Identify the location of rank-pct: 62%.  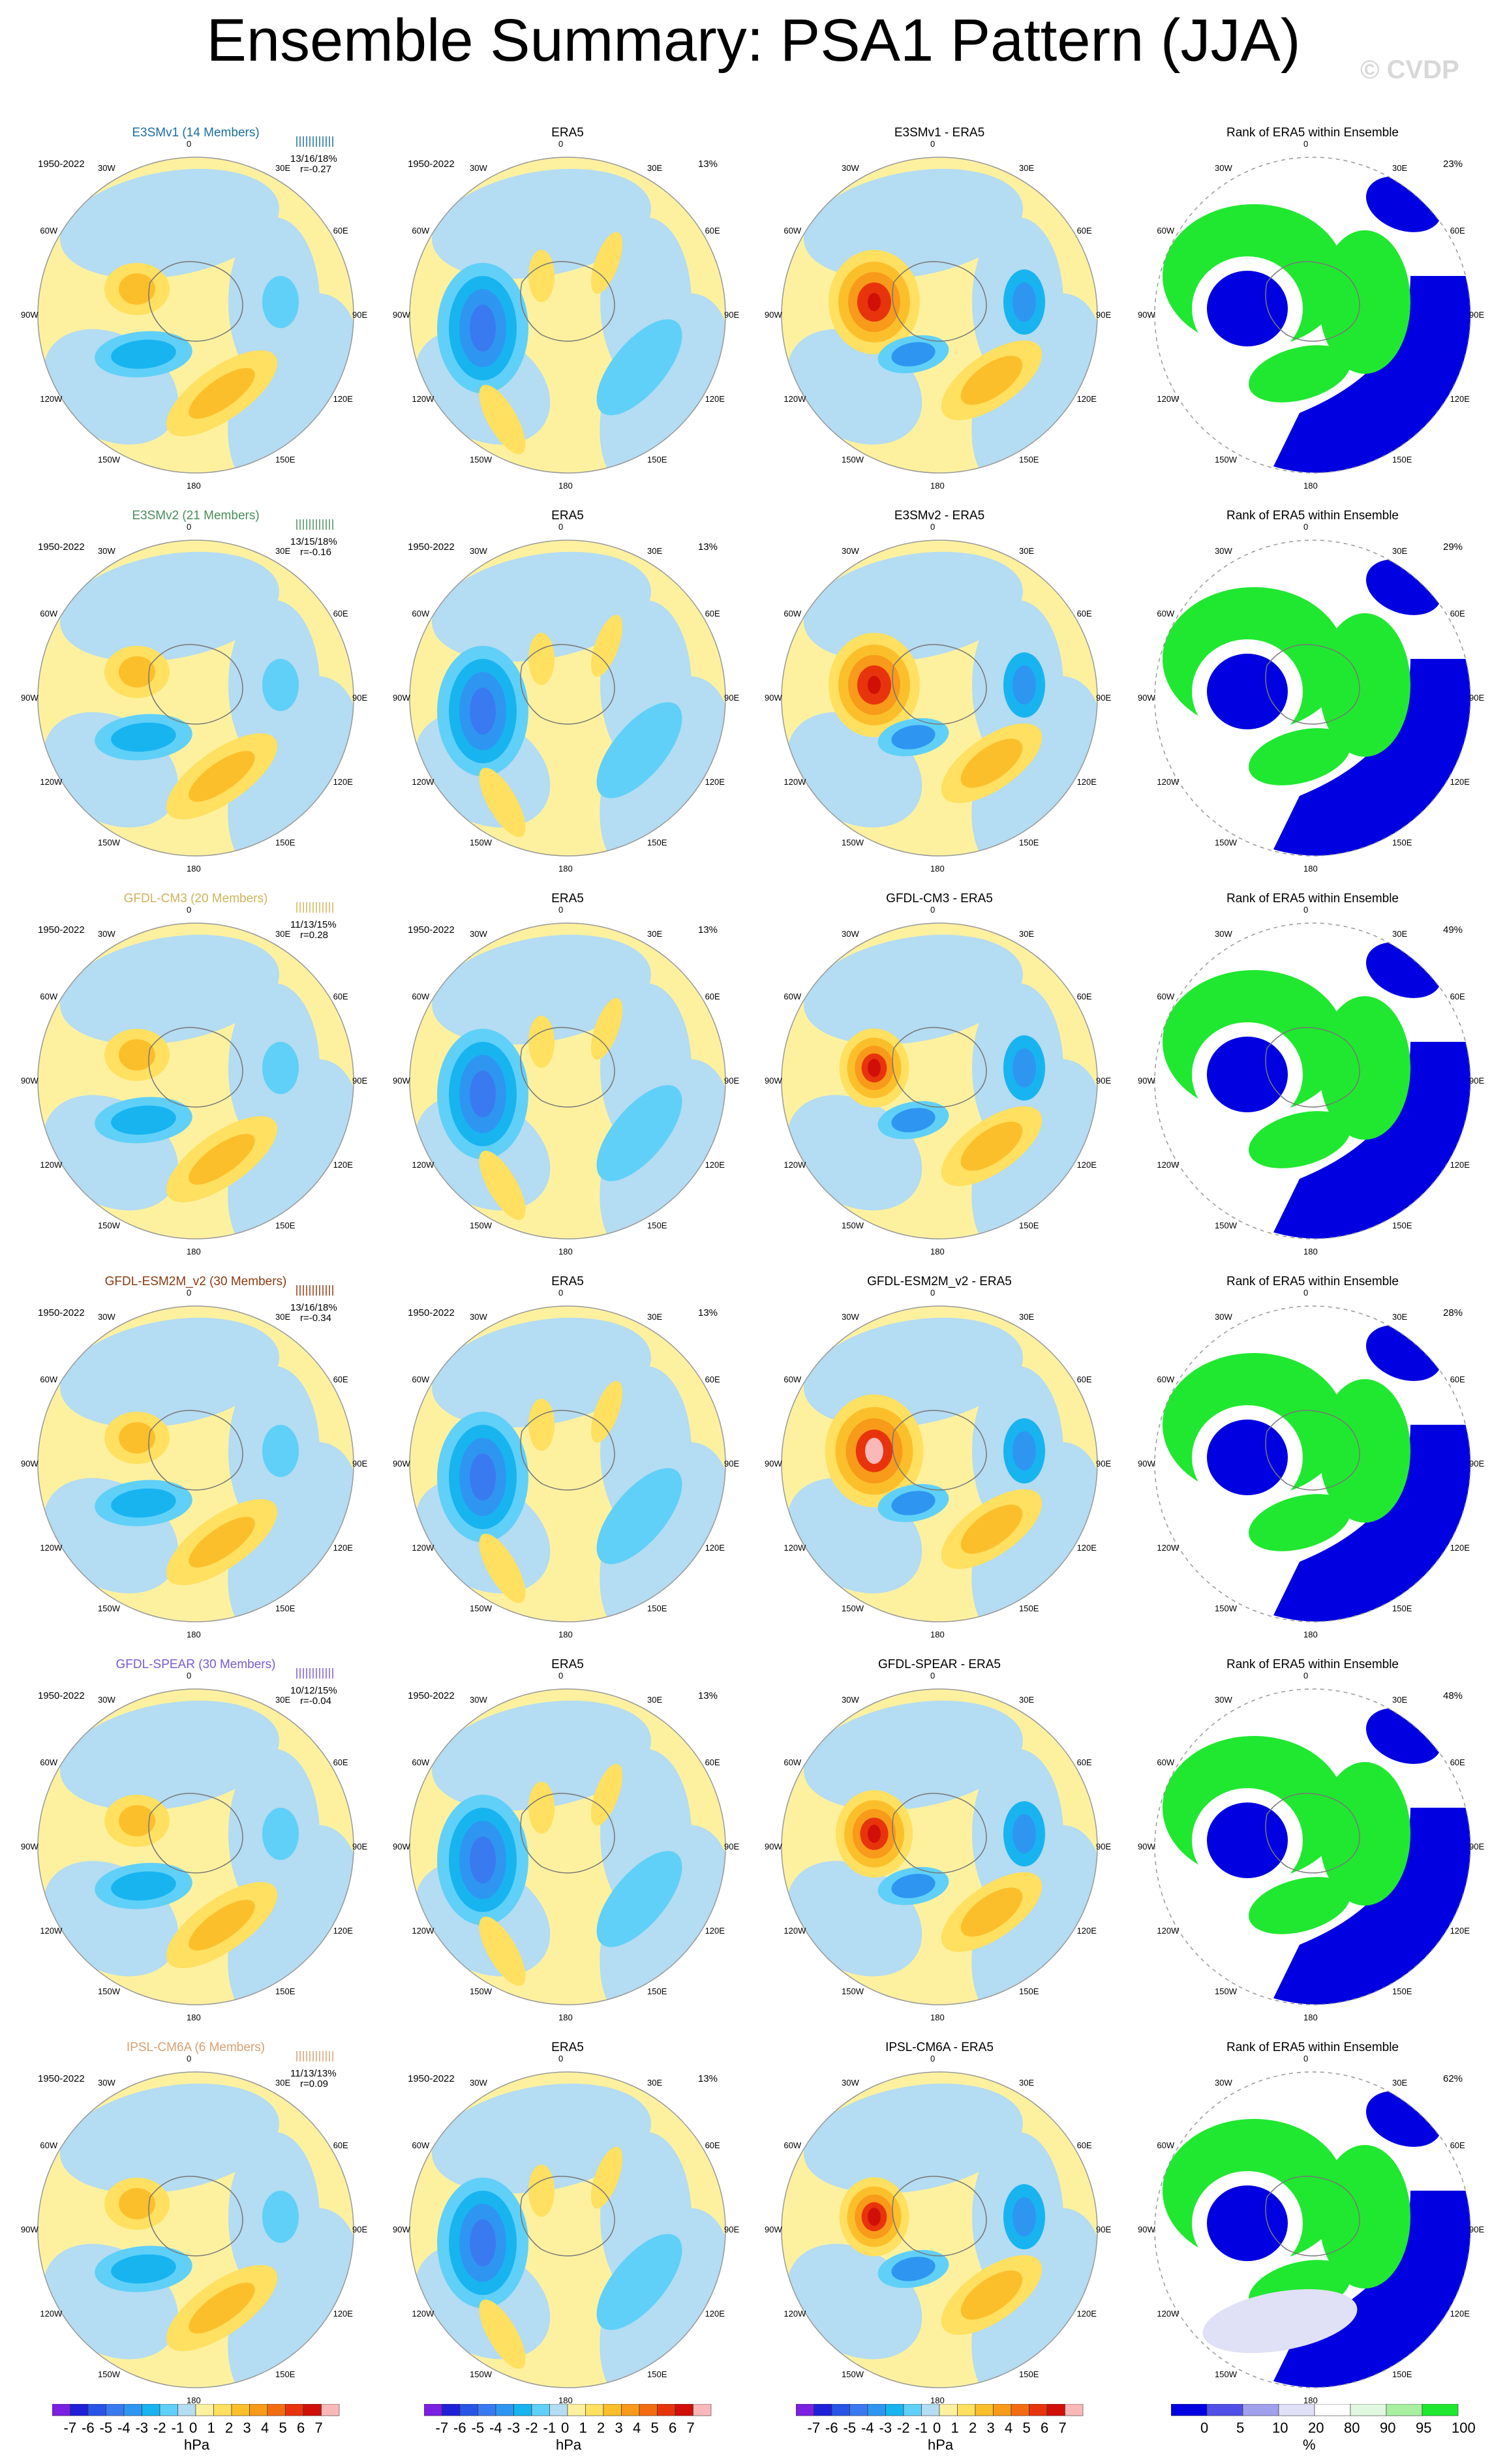
(1453, 2078).